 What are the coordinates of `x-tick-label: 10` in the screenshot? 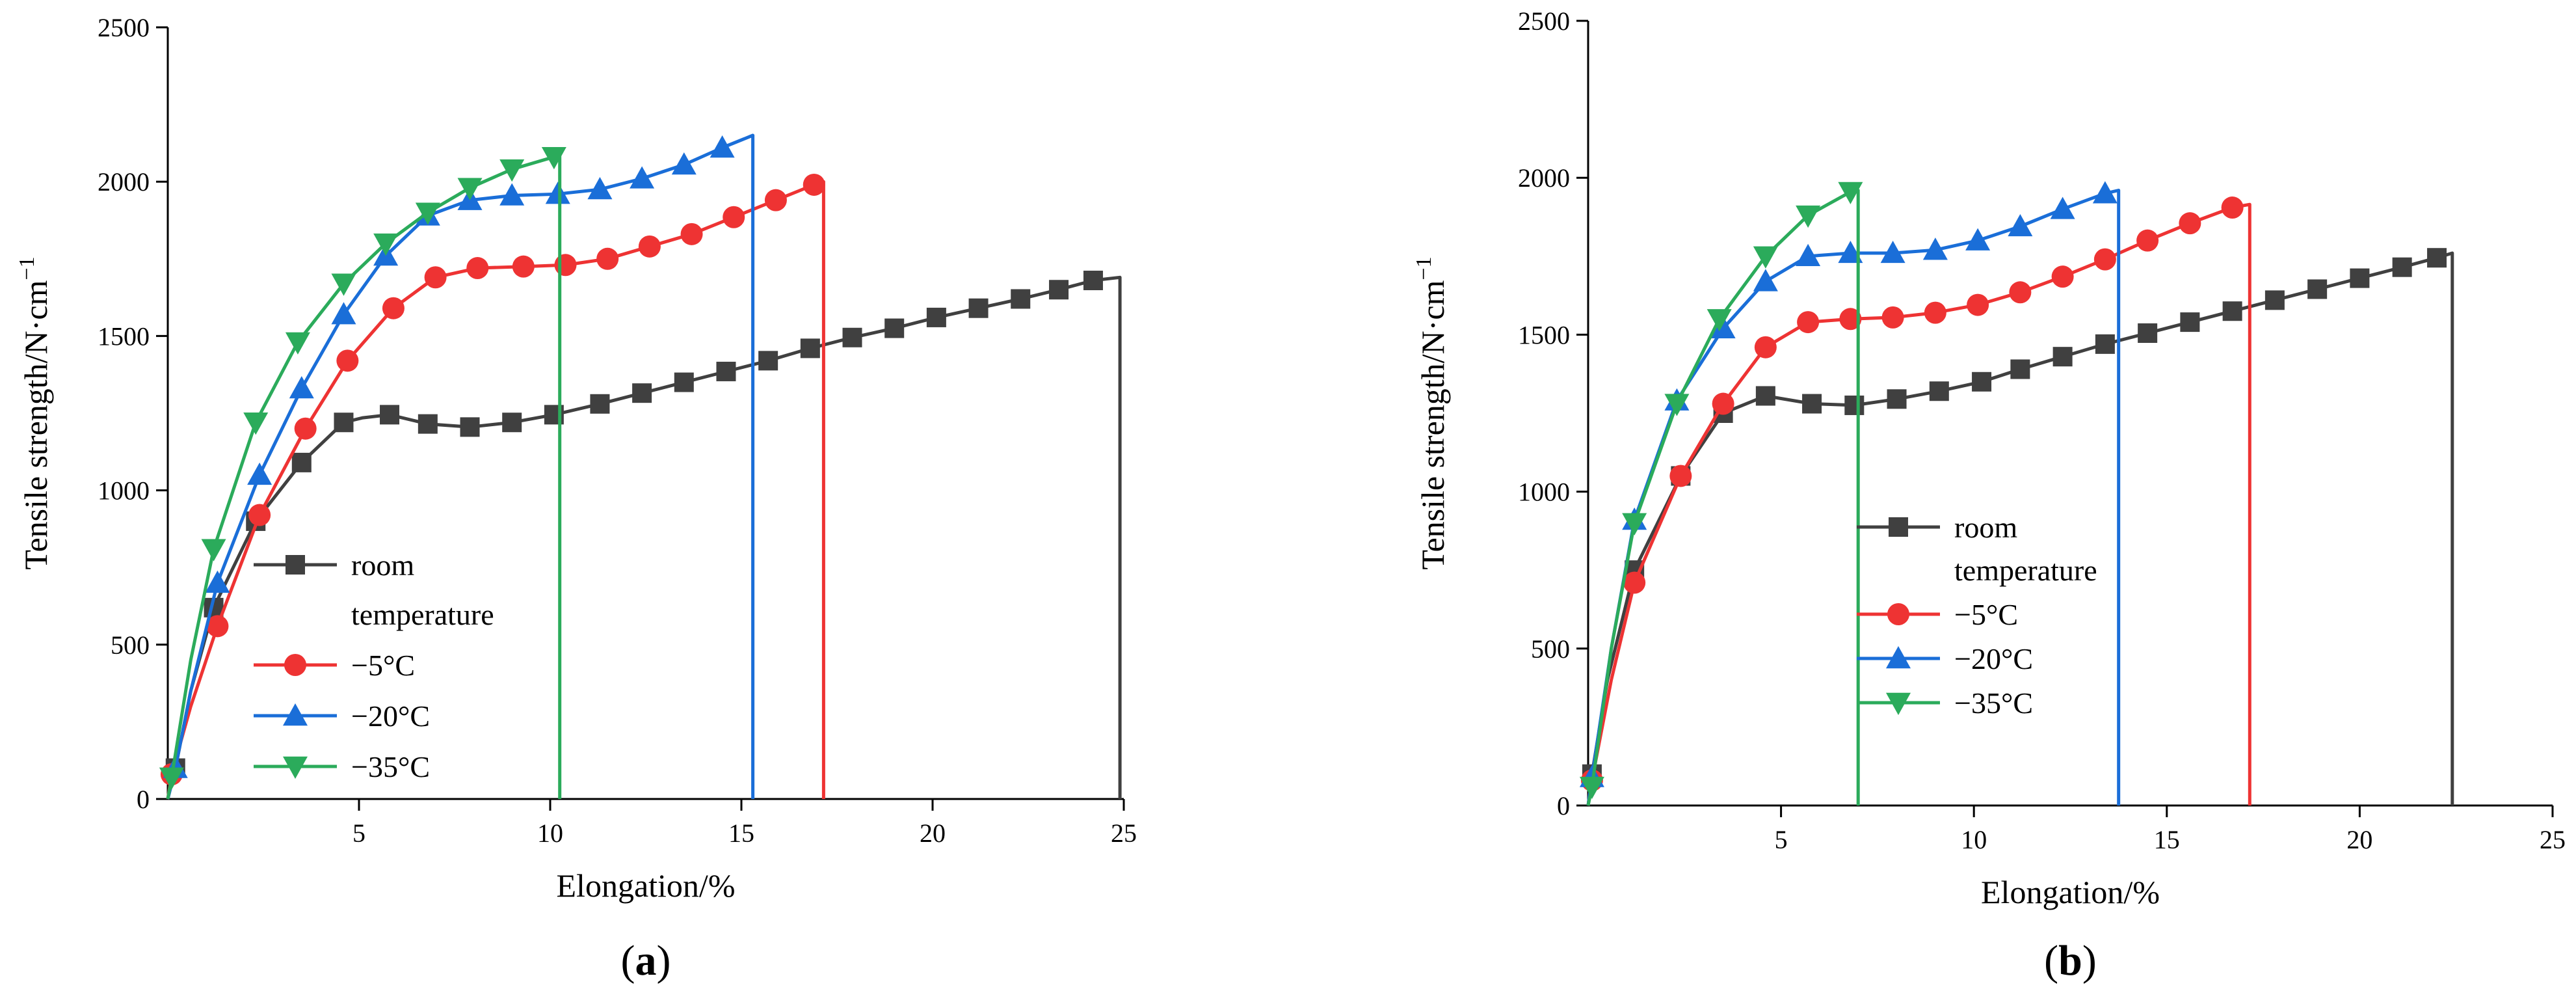 It's located at (1974, 839).